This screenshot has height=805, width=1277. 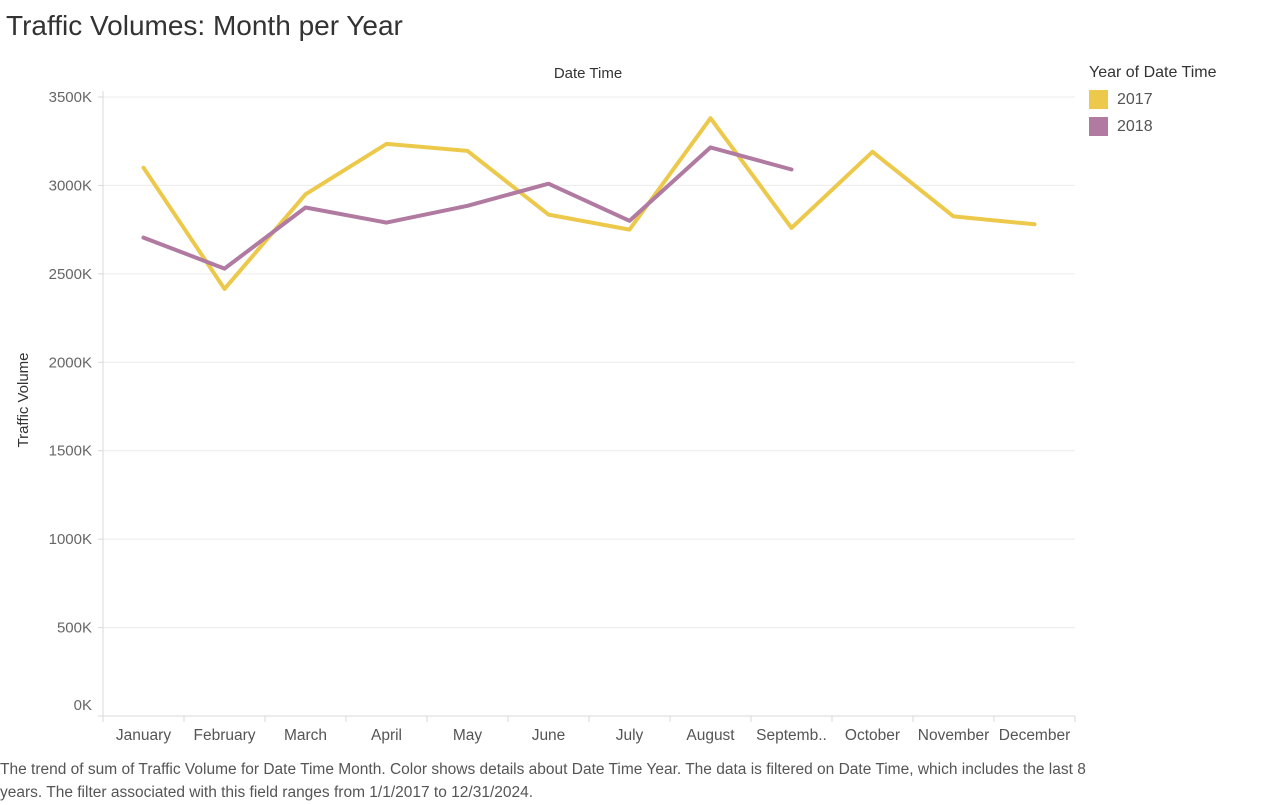 What do you see at coordinates (1135, 126) in the screenshot?
I see `legend-label: 2018` at bounding box center [1135, 126].